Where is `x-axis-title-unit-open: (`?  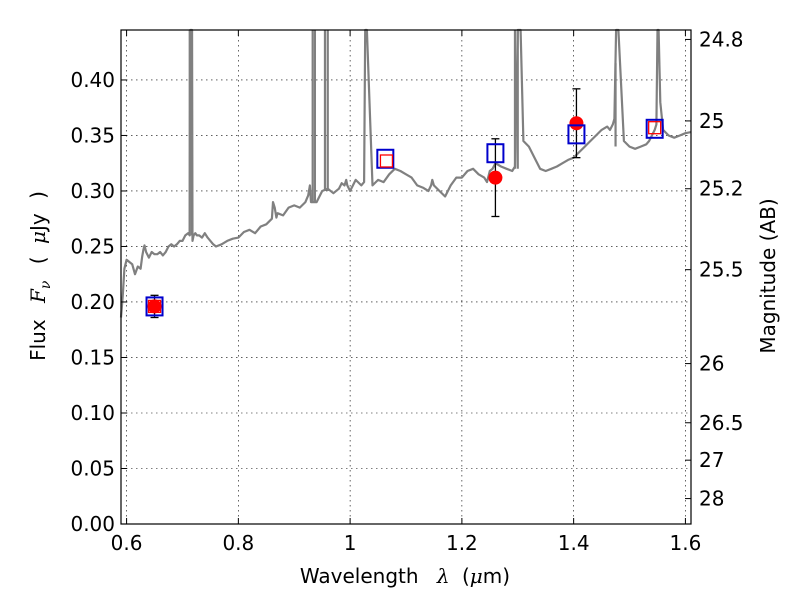
x-axis-title-unit-open: ( is located at coordinates (466, 576).